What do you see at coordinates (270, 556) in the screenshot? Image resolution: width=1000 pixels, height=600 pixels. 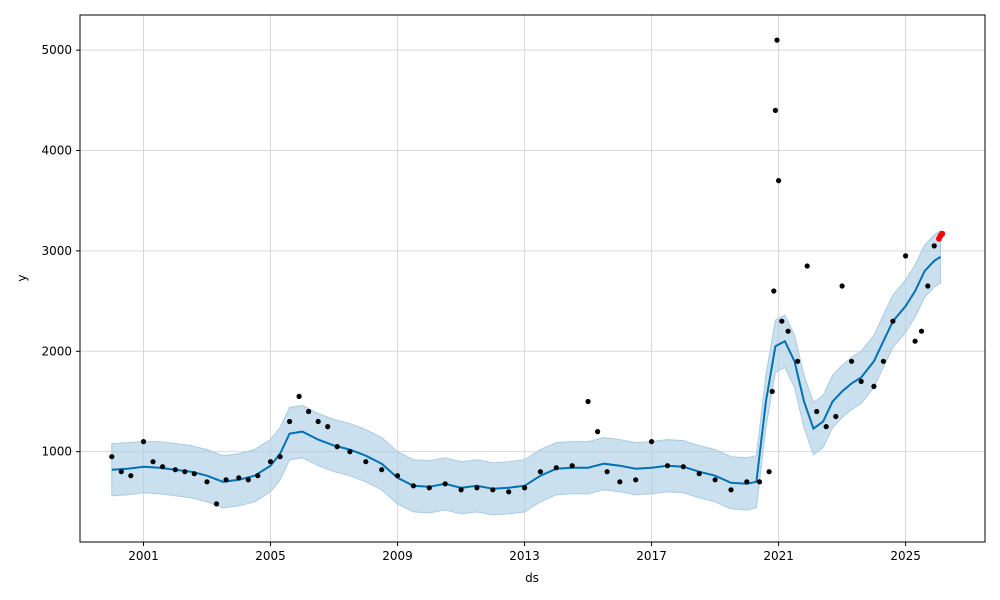 I see `x-tick-label: 2005` at bounding box center [270, 556].